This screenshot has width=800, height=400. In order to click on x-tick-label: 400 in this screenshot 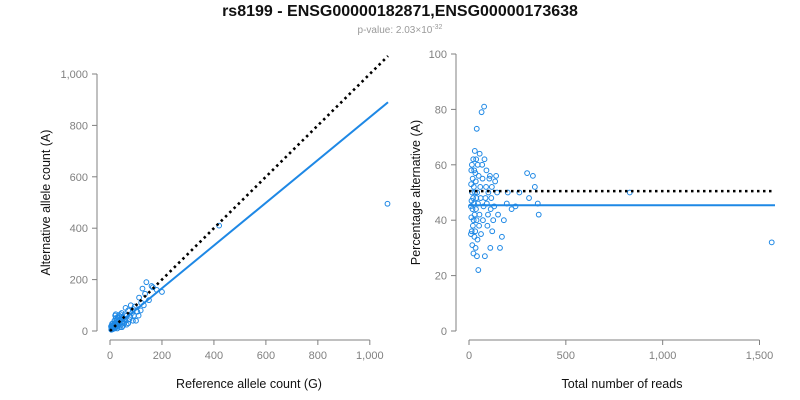, I will do `click(214, 356)`.